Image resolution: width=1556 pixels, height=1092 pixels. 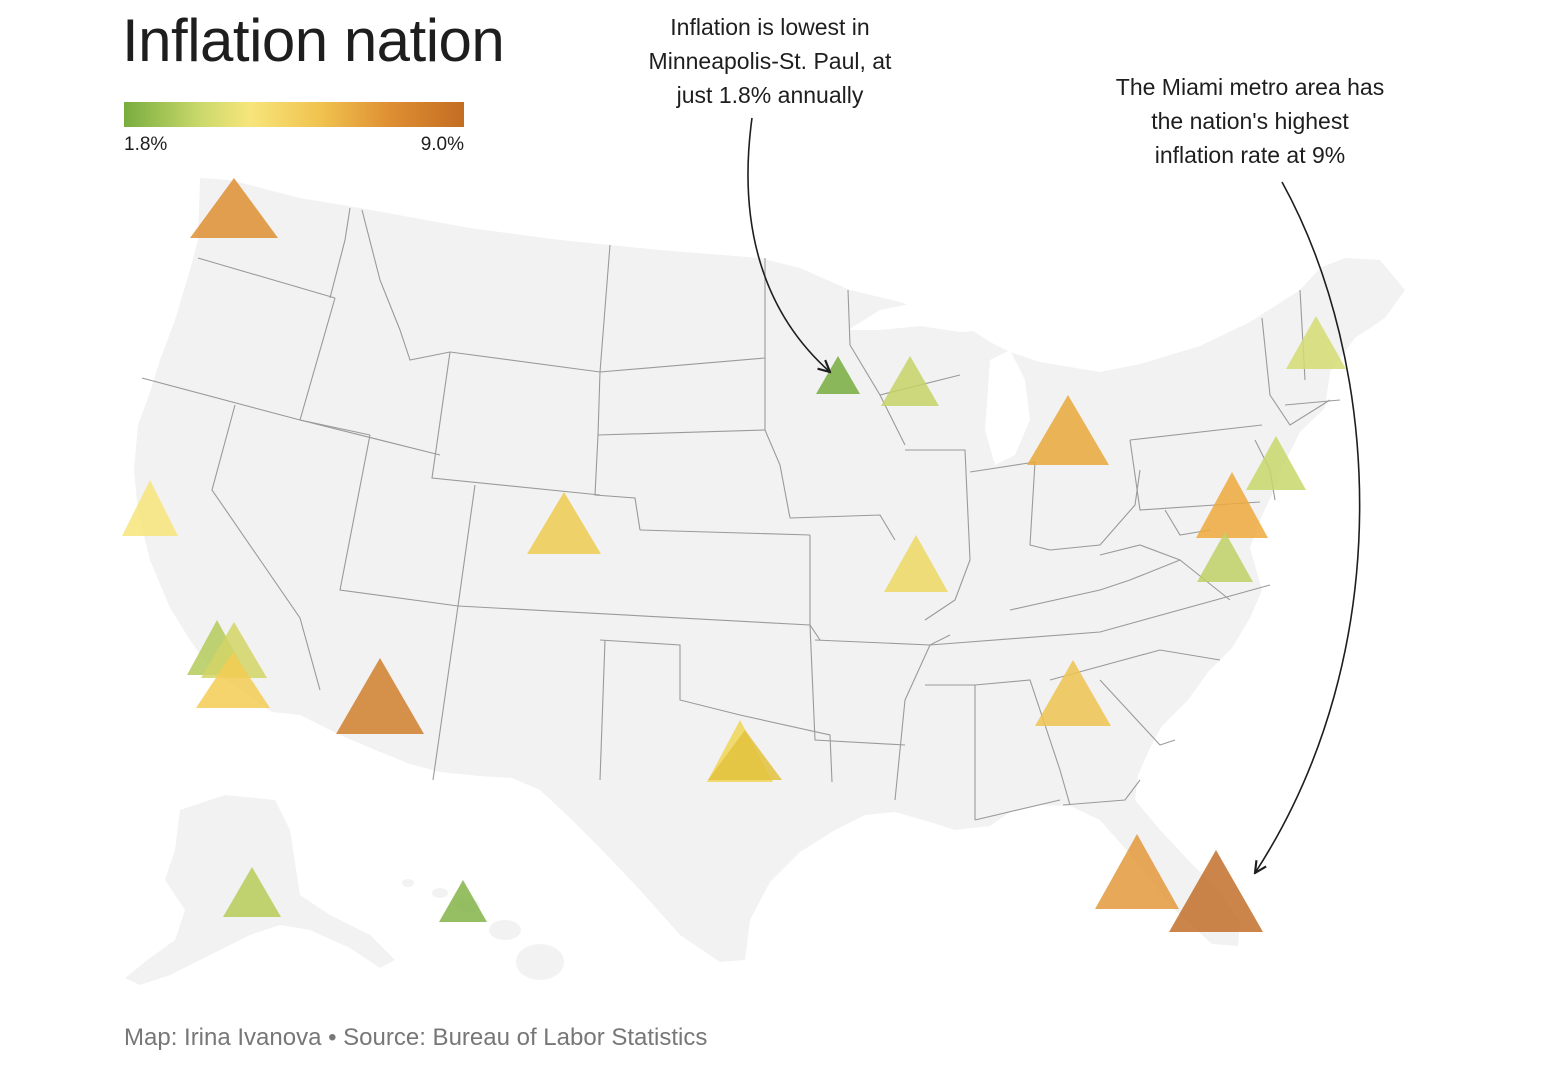 I want to click on lake-michigan, so click(x=1007, y=407).